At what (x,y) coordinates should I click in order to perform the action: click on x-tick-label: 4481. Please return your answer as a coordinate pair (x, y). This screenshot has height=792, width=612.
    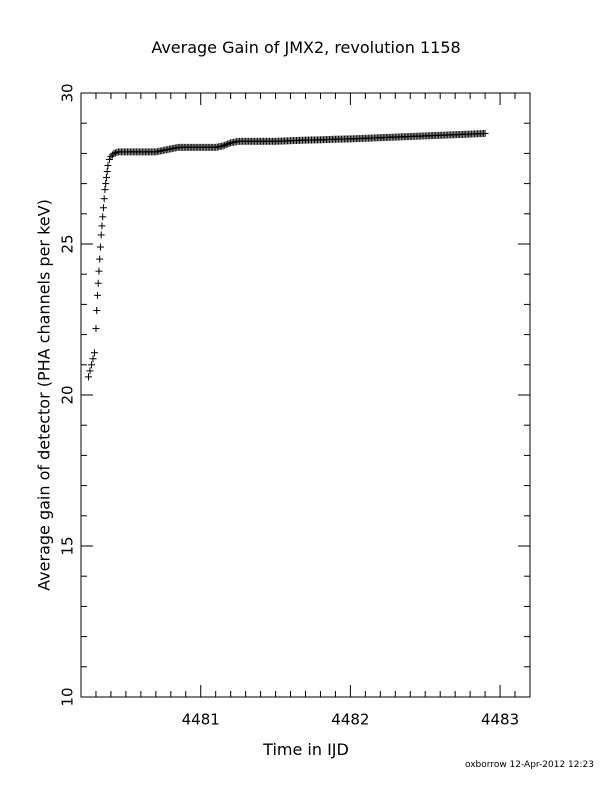
    Looking at the image, I should click on (201, 720).